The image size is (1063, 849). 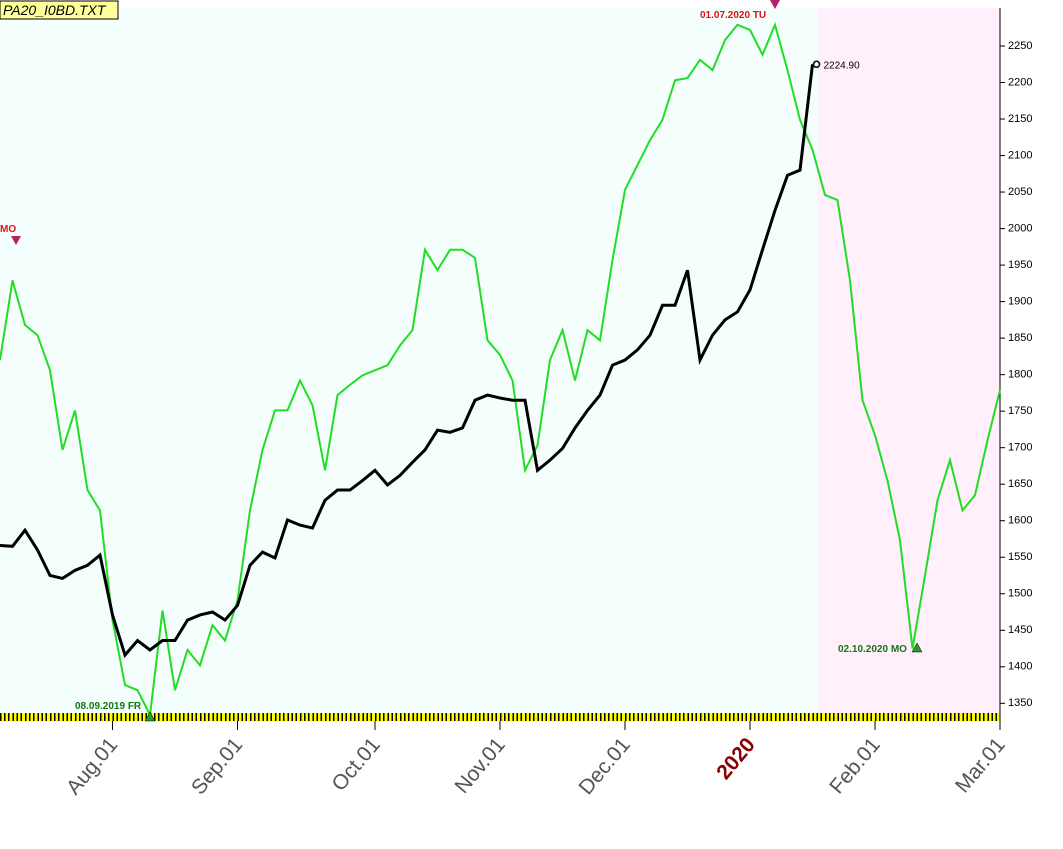 I want to click on chart-title: PA20_I0BD.TXT, so click(x=55, y=10).